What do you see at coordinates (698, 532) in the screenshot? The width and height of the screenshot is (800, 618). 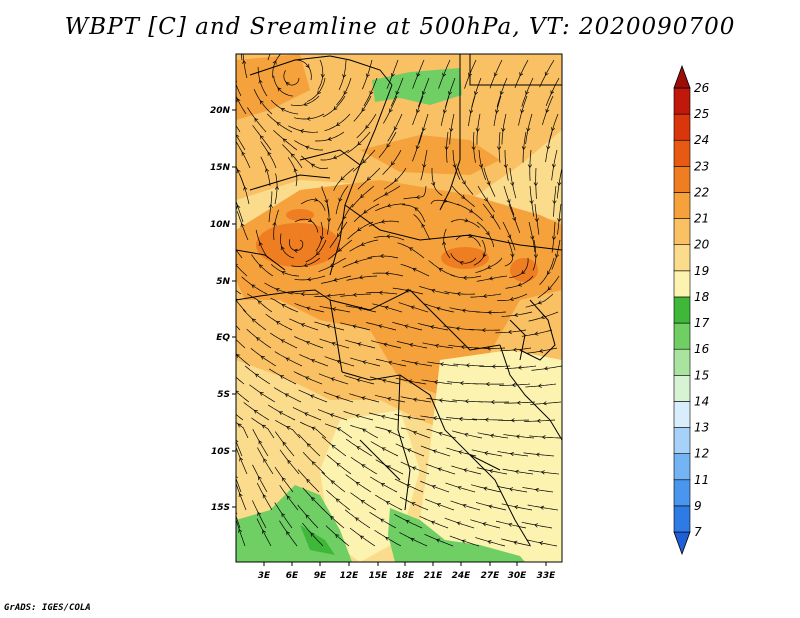 I see `colorbar-label: 7` at bounding box center [698, 532].